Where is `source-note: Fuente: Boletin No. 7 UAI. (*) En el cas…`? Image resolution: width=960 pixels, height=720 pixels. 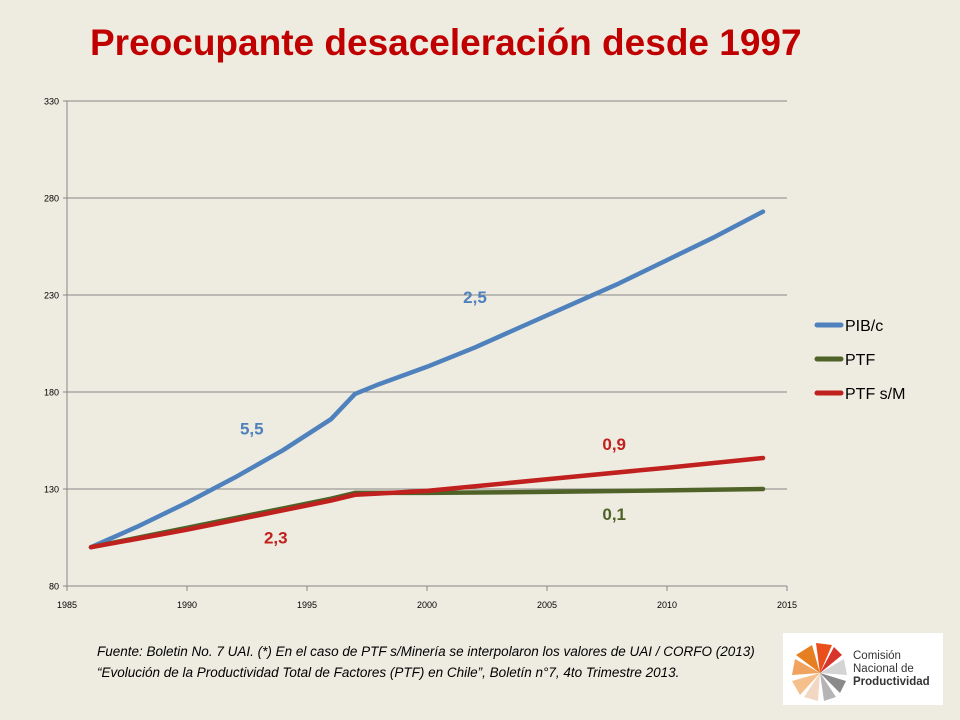
source-note: Fuente: Boletin No. 7 UAI. (*) En el cas… is located at coordinates (426, 662).